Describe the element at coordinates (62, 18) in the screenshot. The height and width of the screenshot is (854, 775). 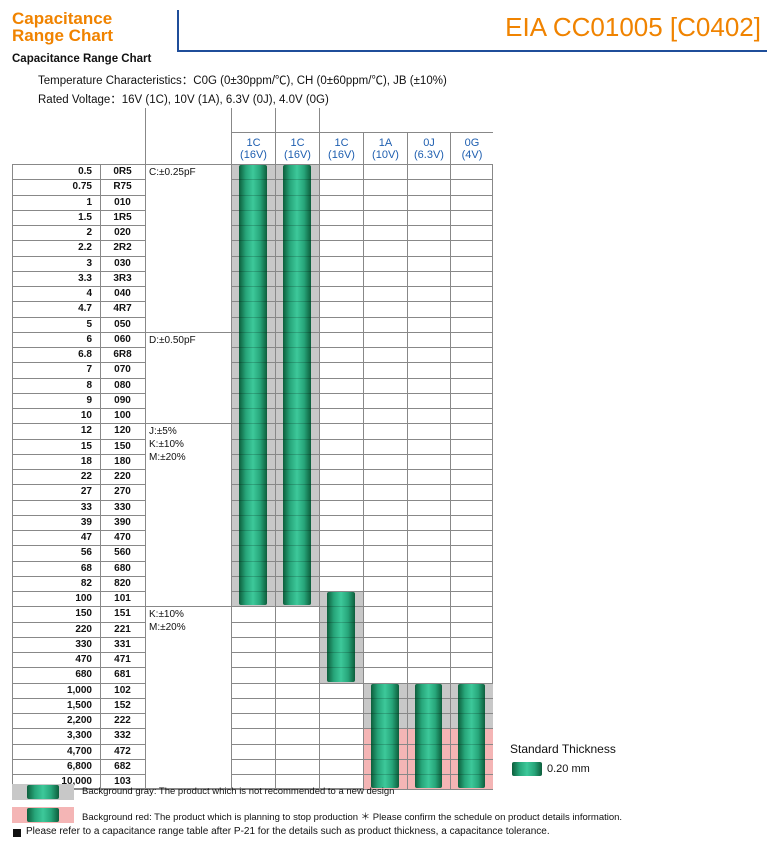
I see `brand-title-line1: Capacitance` at that location.